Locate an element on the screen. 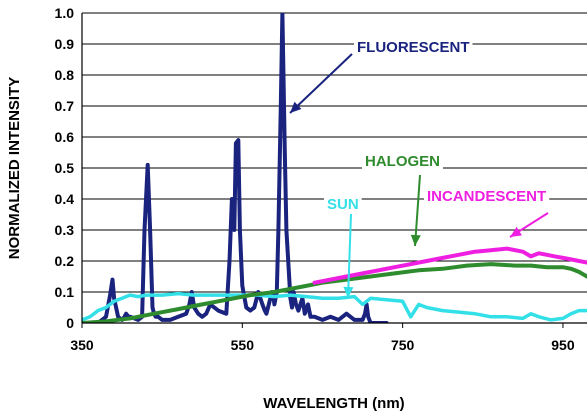 Image resolution: width=587 pixels, height=418 pixels. series-line-halogen is located at coordinates (334, 292).